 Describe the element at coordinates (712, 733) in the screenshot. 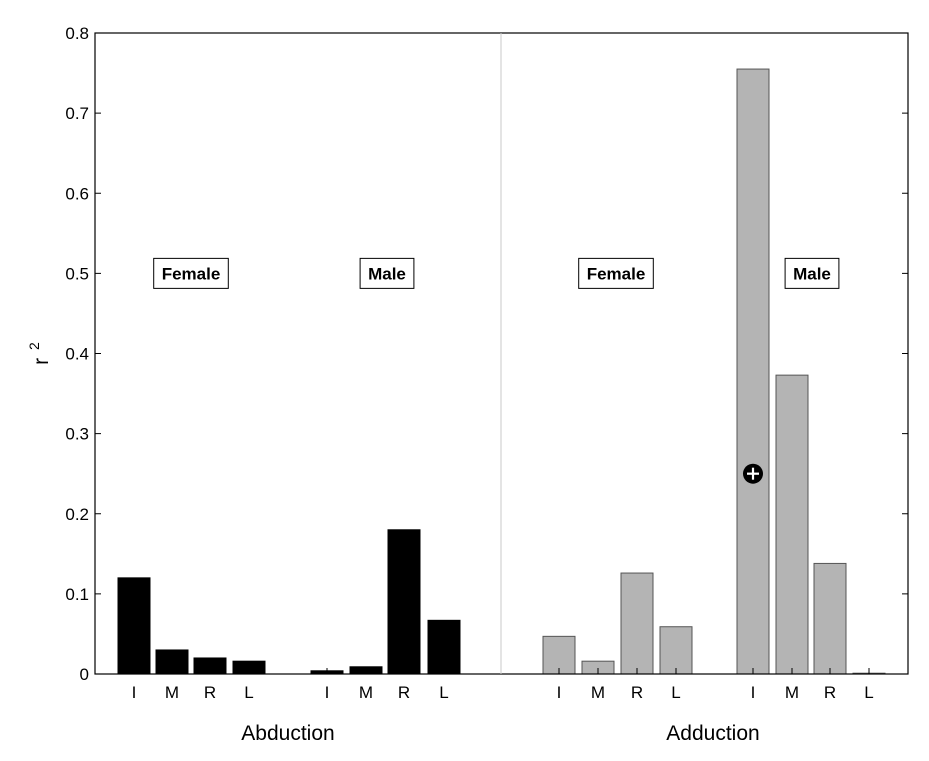

I see `panel-title-adduction: Adduction` at that location.